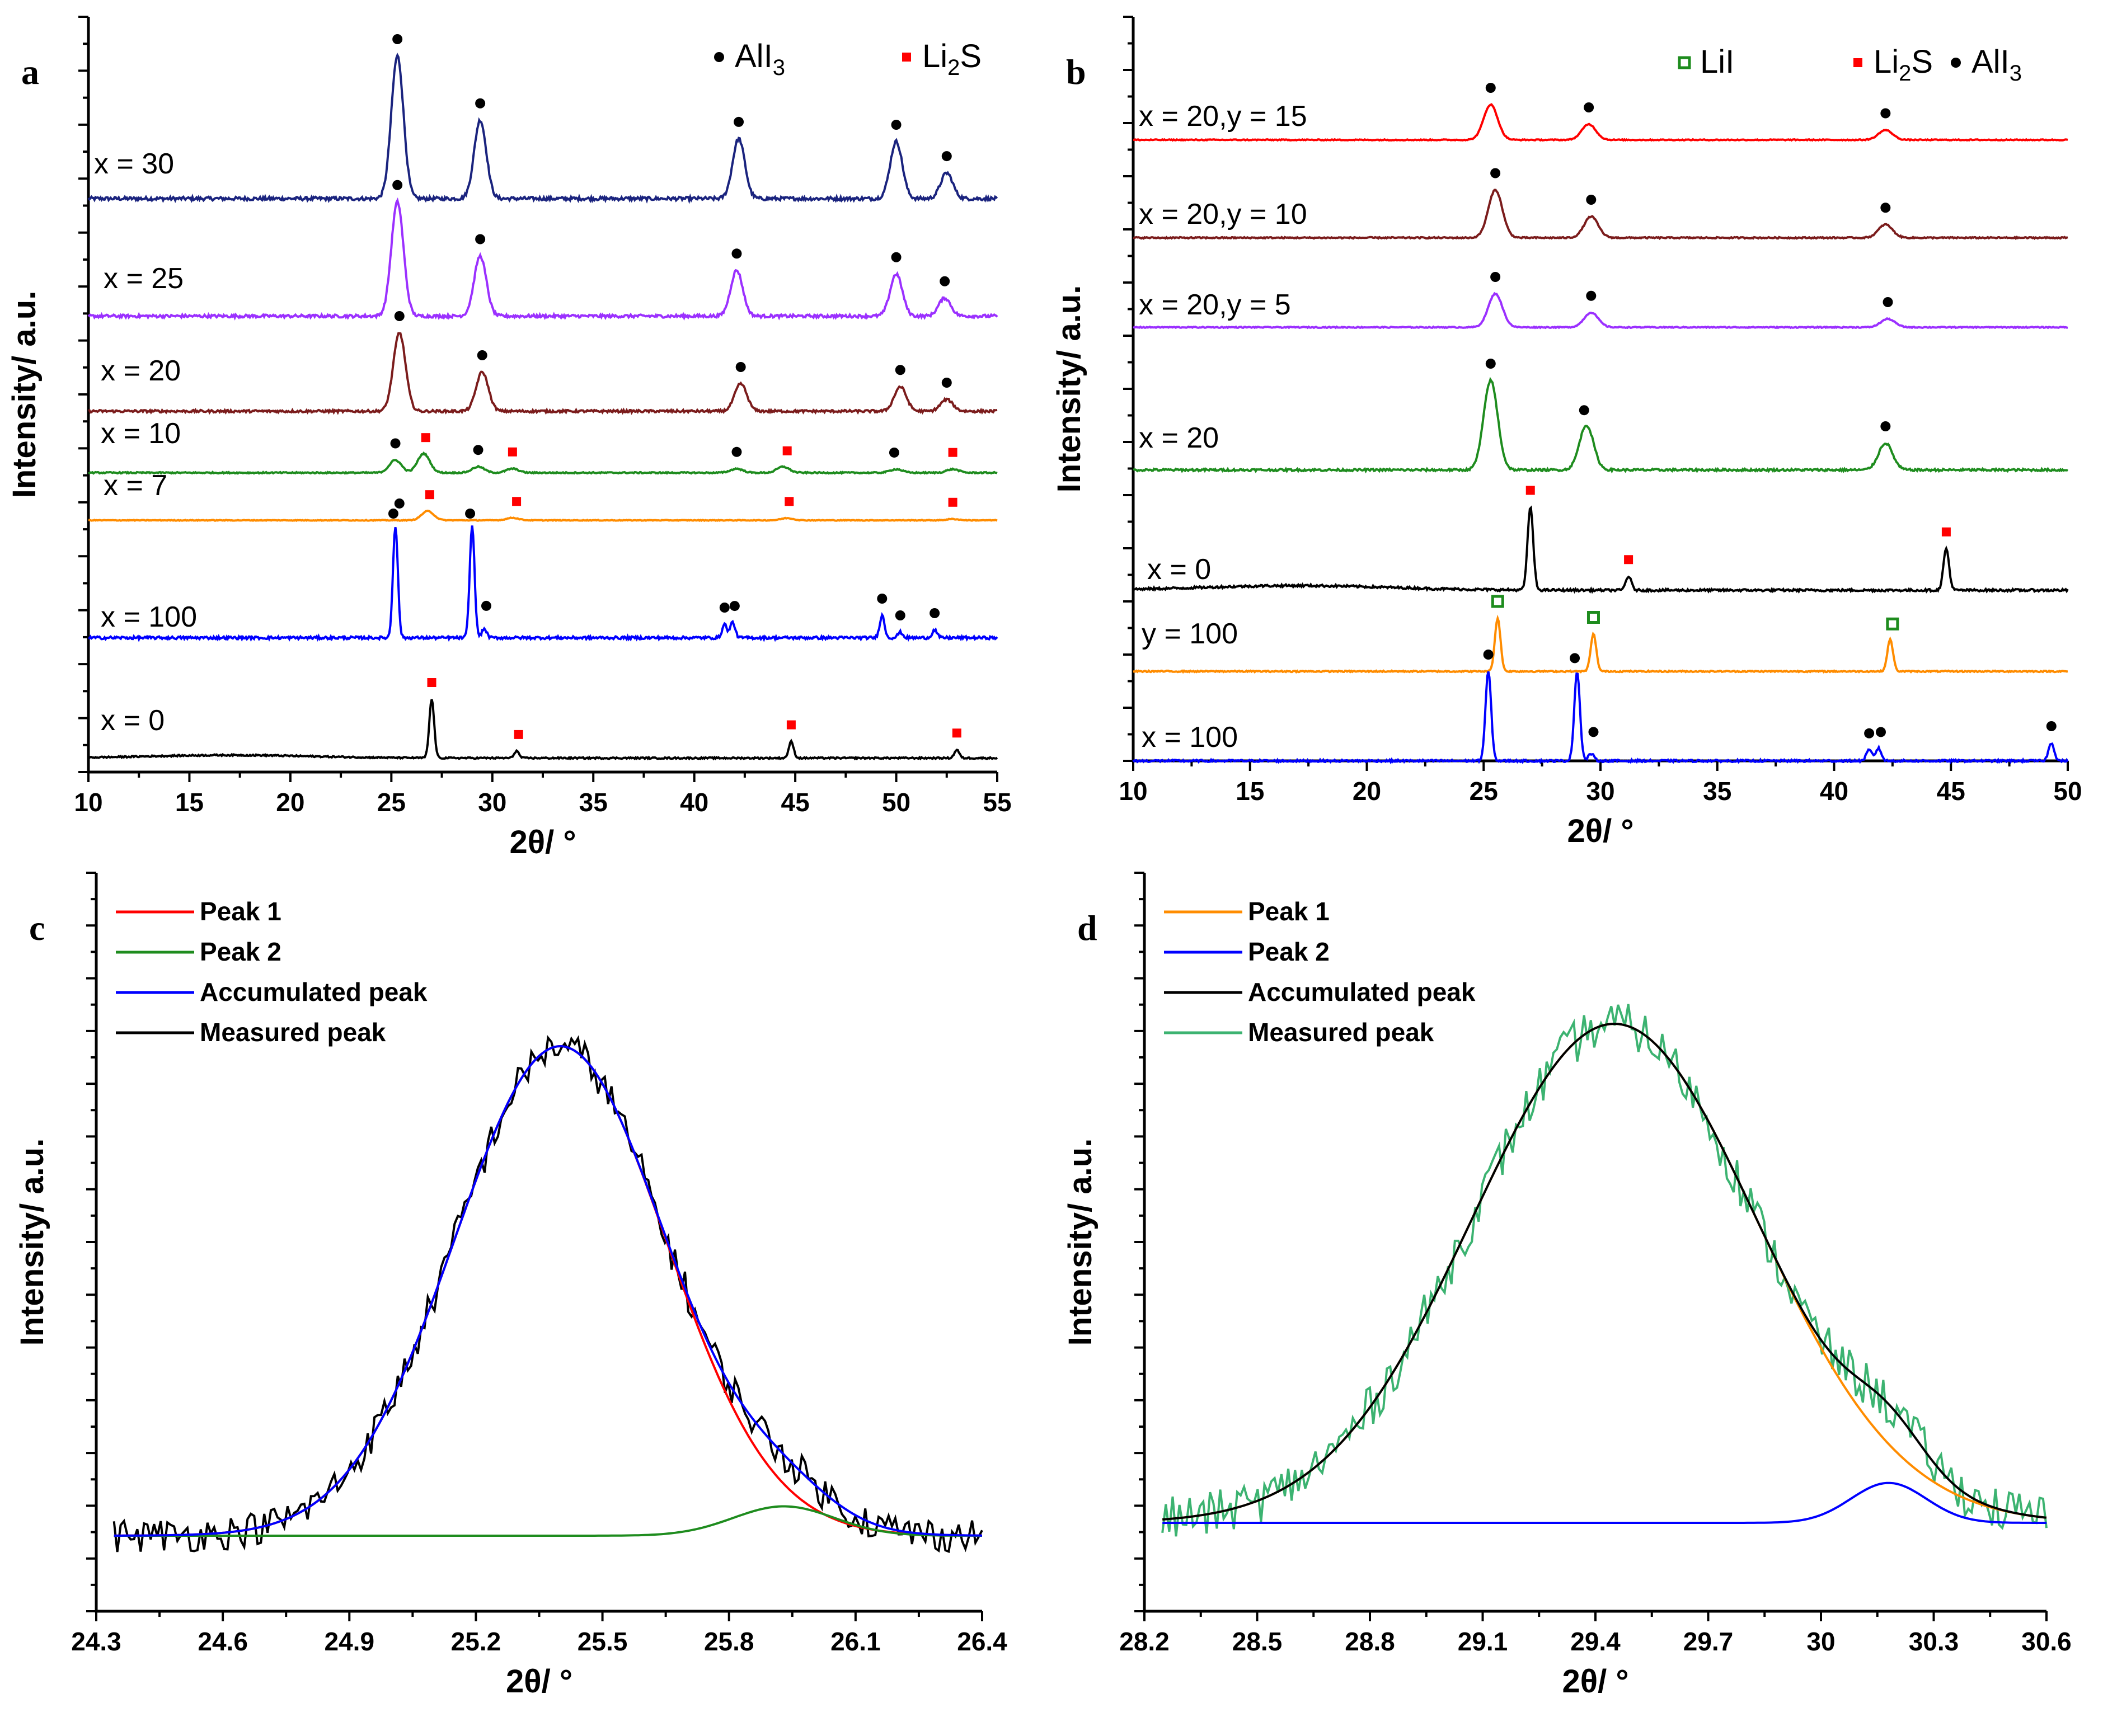  Describe the element at coordinates (149, 617) in the screenshot. I see `trace-label: x = 100` at that location.